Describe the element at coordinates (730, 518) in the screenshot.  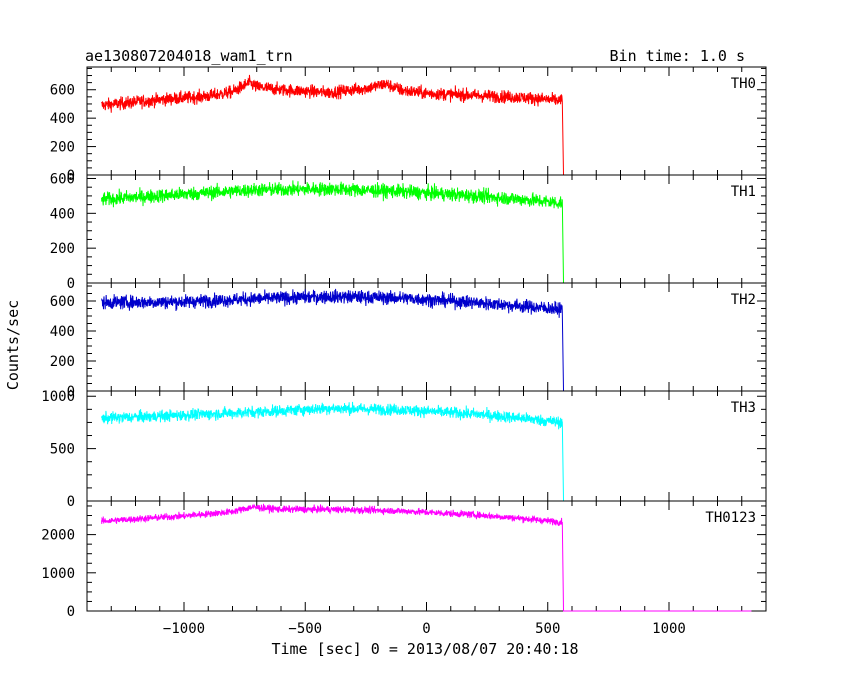
I see `series-label: TH0123` at that location.